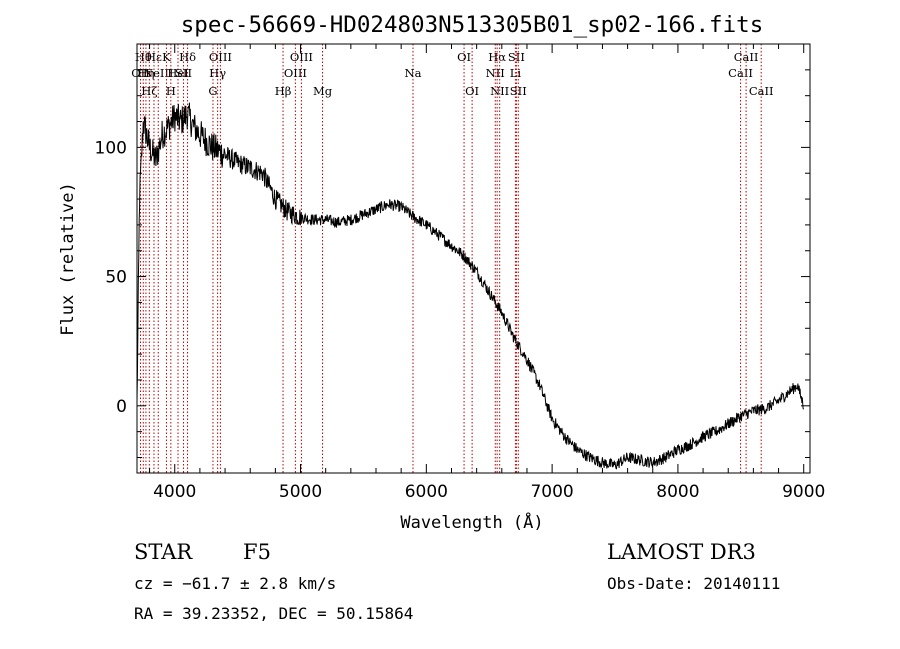 This screenshot has height=649, width=900. Describe the element at coordinates (323, 91) in the screenshot. I see `line-label: Mg` at that location.